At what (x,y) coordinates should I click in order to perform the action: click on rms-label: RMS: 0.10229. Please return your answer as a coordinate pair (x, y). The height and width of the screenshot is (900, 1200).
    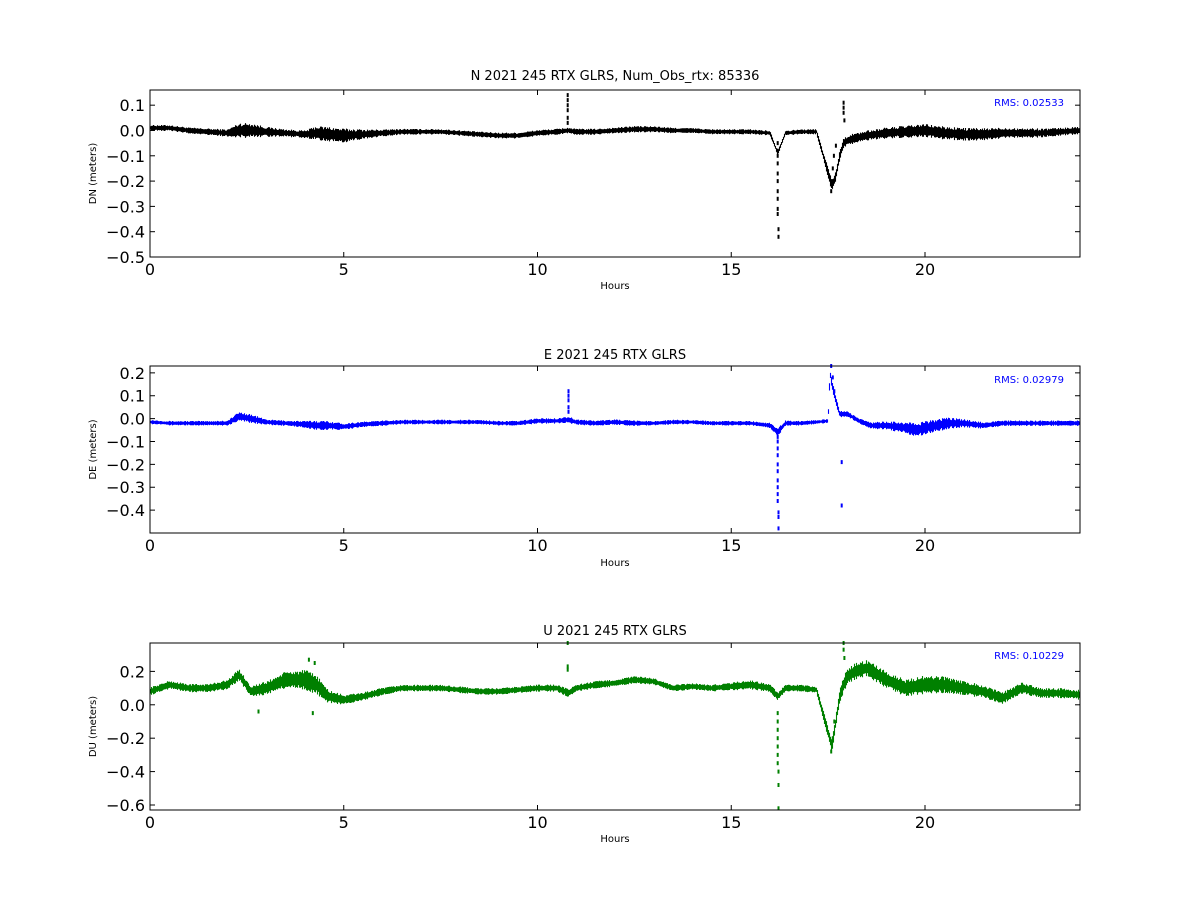
    Looking at the image, I should click on (1029, 656).